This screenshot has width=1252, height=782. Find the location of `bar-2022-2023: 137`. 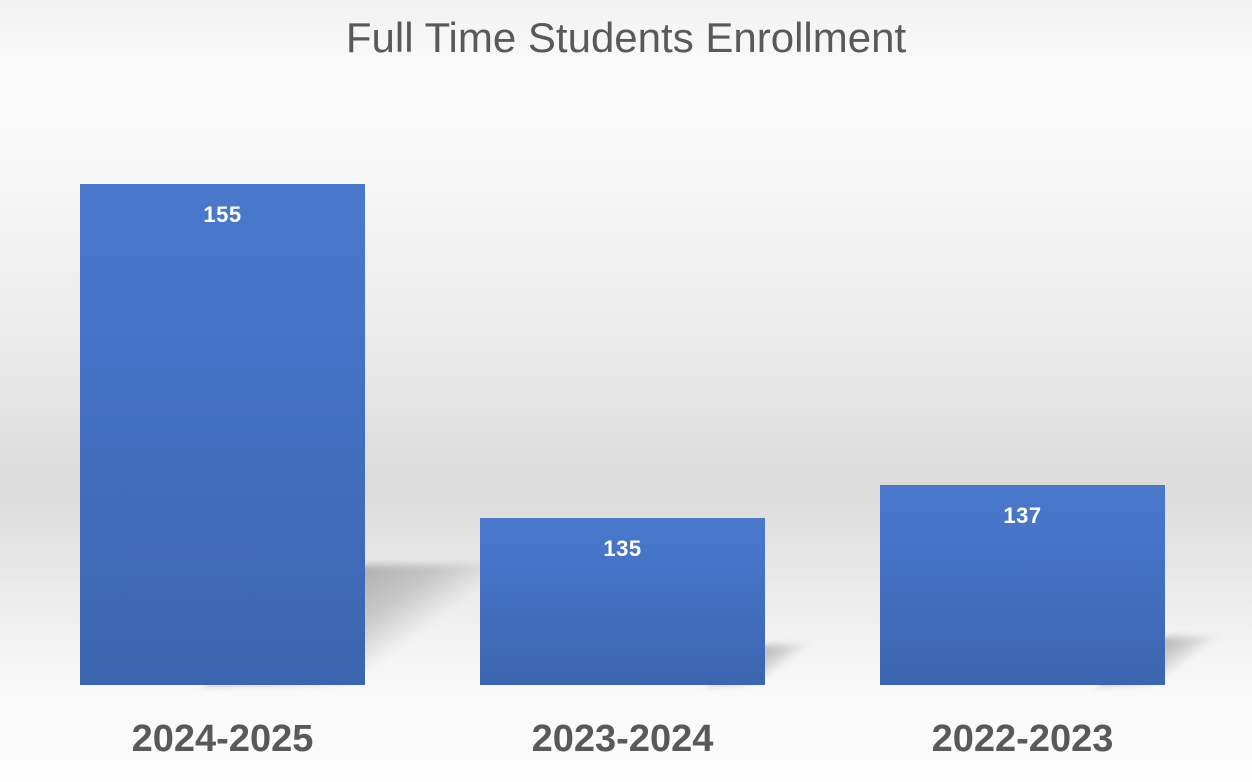

bar-2022-2023: 137 is located at coordinates (1022, 585).